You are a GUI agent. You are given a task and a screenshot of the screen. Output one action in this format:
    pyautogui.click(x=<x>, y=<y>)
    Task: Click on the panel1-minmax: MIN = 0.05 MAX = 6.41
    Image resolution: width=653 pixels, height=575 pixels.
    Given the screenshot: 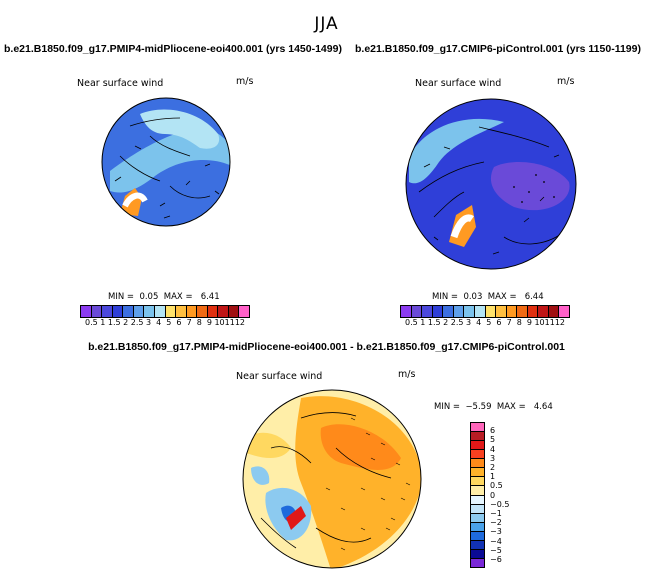 What is the action you would take?
    pyautogui.click(x=164, y=297)
    